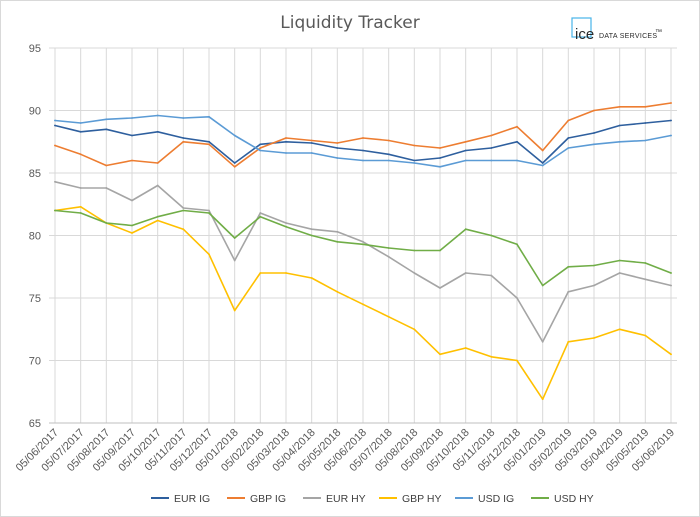 This screenshot has width=700, height=517. I want to click on y-tick-label: 65, so click(35, 424).